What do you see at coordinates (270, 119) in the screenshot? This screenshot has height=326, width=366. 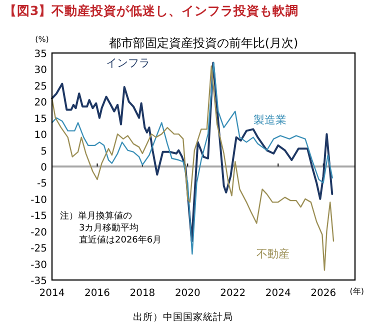 I see `series-label: 製造業` at bounding box center [270, 119].